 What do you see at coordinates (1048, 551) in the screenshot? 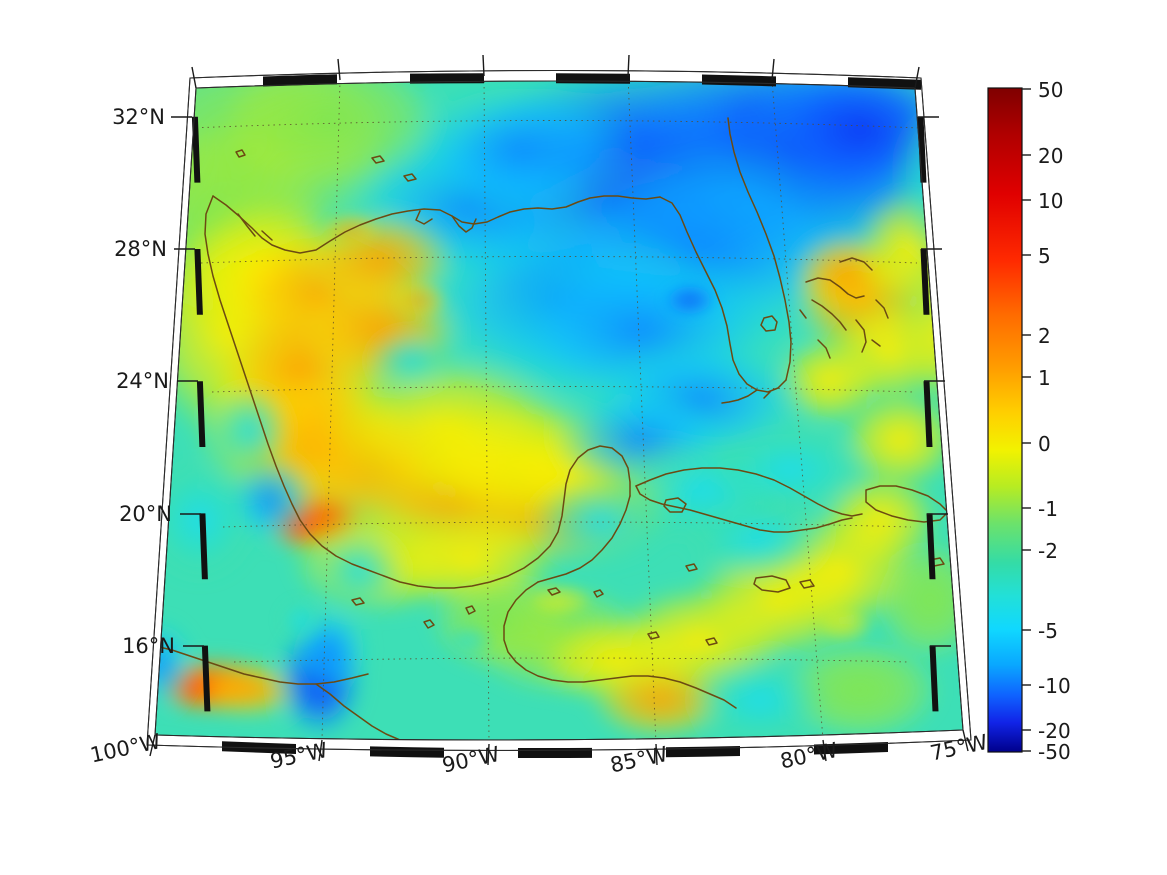
I see `colorbar-tick-label-neg2: -2` at bounding box center [1048, 551].